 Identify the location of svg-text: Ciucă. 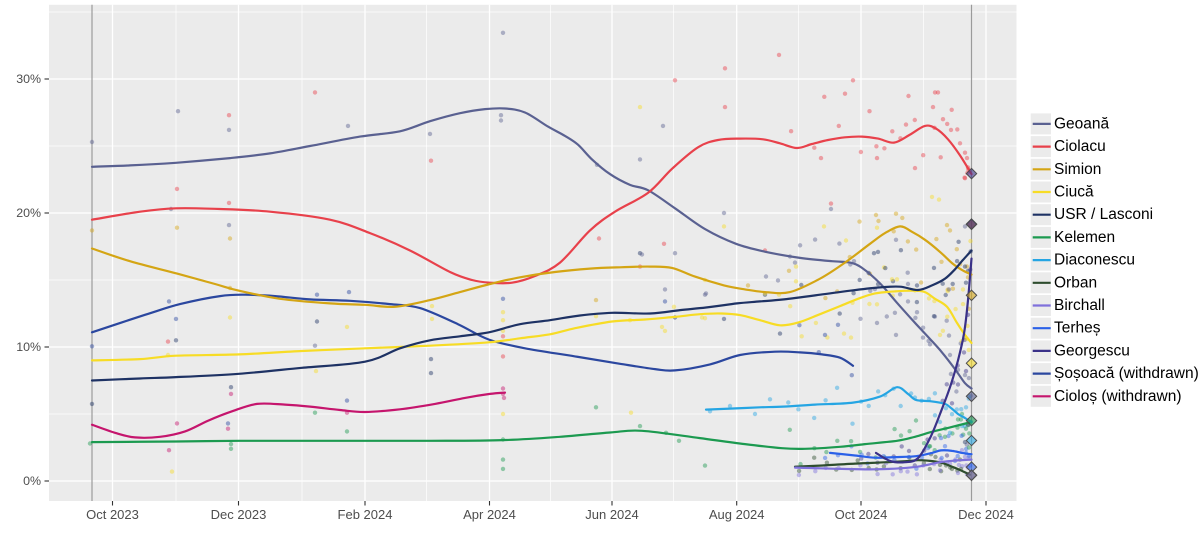
(1074, 192).